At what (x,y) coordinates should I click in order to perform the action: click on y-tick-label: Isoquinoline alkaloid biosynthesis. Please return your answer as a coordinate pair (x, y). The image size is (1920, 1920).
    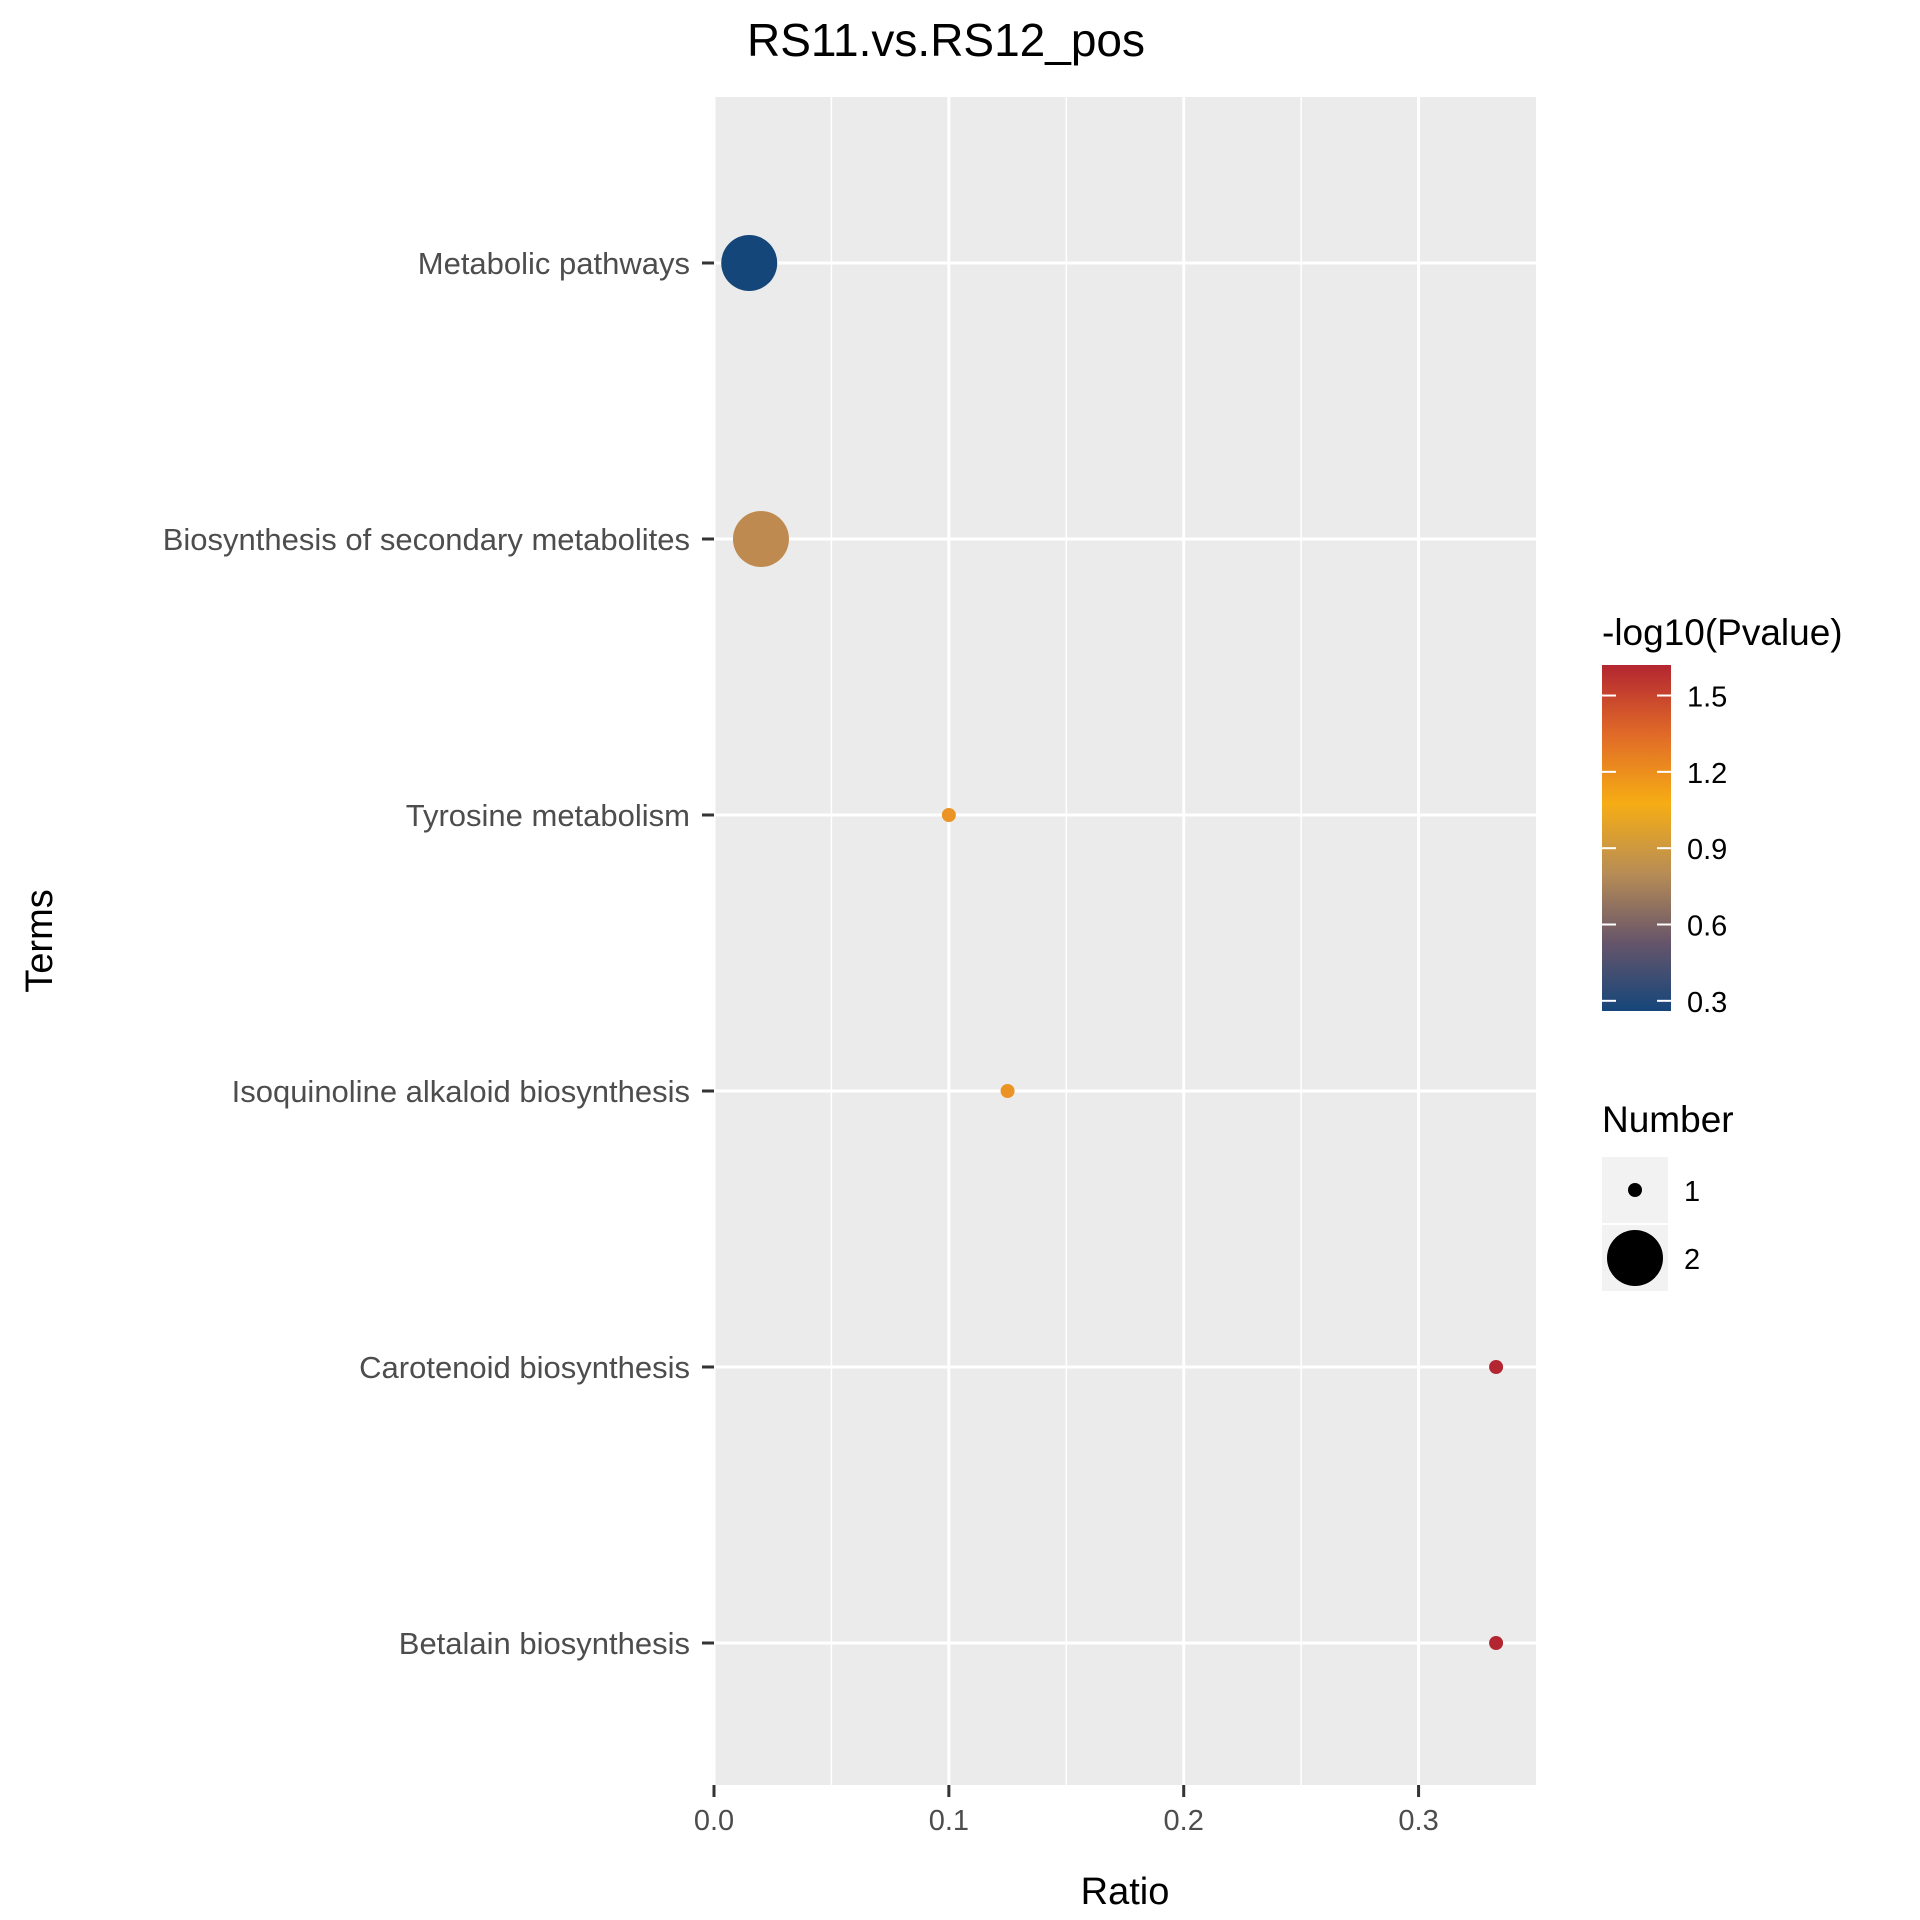
    Looking at the image, I should click on (461, 1091).